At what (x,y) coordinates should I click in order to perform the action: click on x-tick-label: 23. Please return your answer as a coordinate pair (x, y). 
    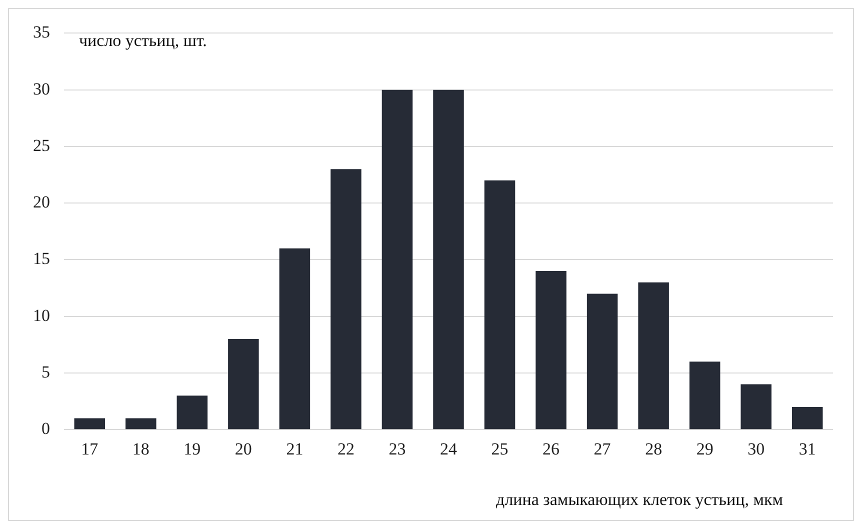
    Looking at the image, I should click on (397, 448).